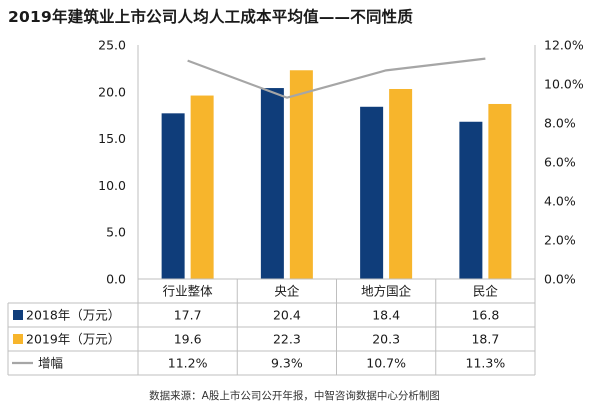 This screenshot has width=589, height=410. Describe the element at coordinates (188, 339) in the screenshot. I see `data-label: 19.6` at that location.